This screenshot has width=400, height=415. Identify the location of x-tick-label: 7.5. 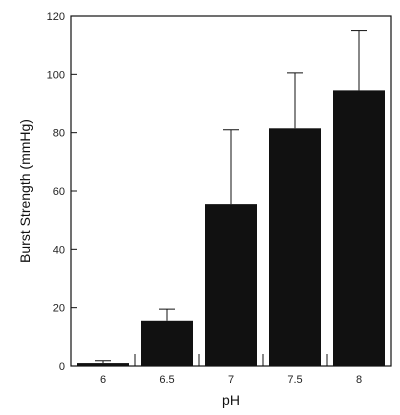
(294, 380).